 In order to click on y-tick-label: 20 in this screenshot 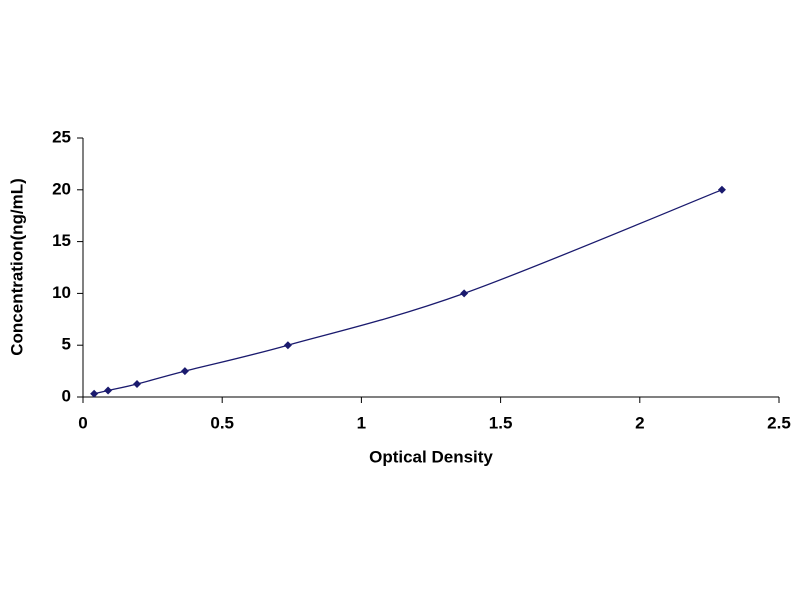, I will do `click(61, 188)`.